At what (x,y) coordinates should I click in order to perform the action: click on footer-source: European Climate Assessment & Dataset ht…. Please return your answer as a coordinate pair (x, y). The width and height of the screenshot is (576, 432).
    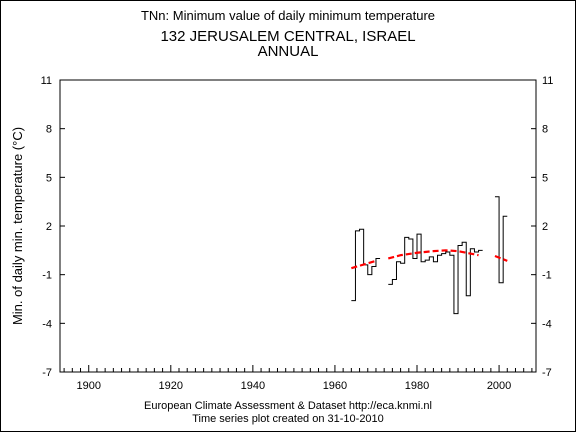
    Looking at the image, I should click on (288, 406).